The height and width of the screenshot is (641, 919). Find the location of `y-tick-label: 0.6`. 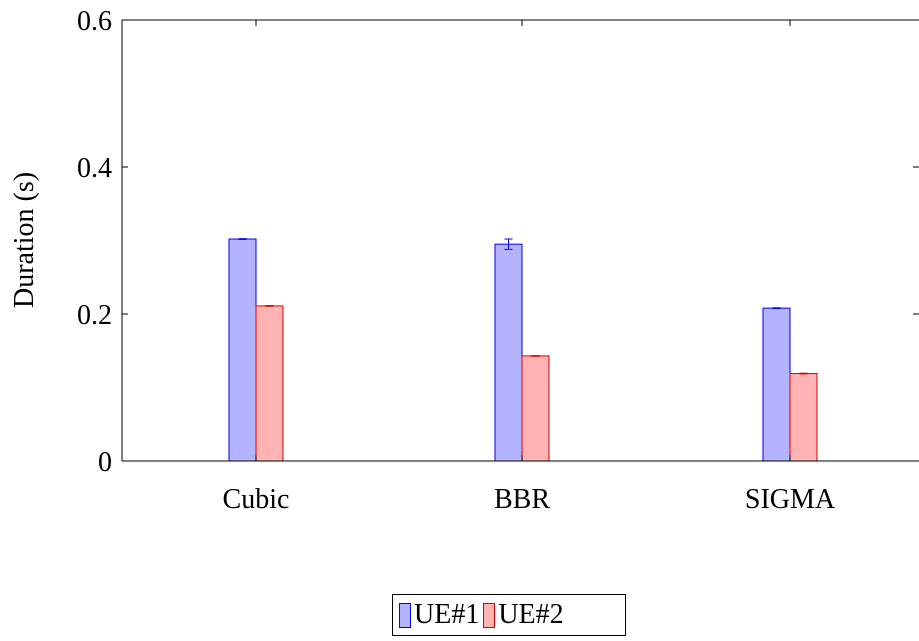

y-tick-label: 0.6 is located at coordinates (94, 21).